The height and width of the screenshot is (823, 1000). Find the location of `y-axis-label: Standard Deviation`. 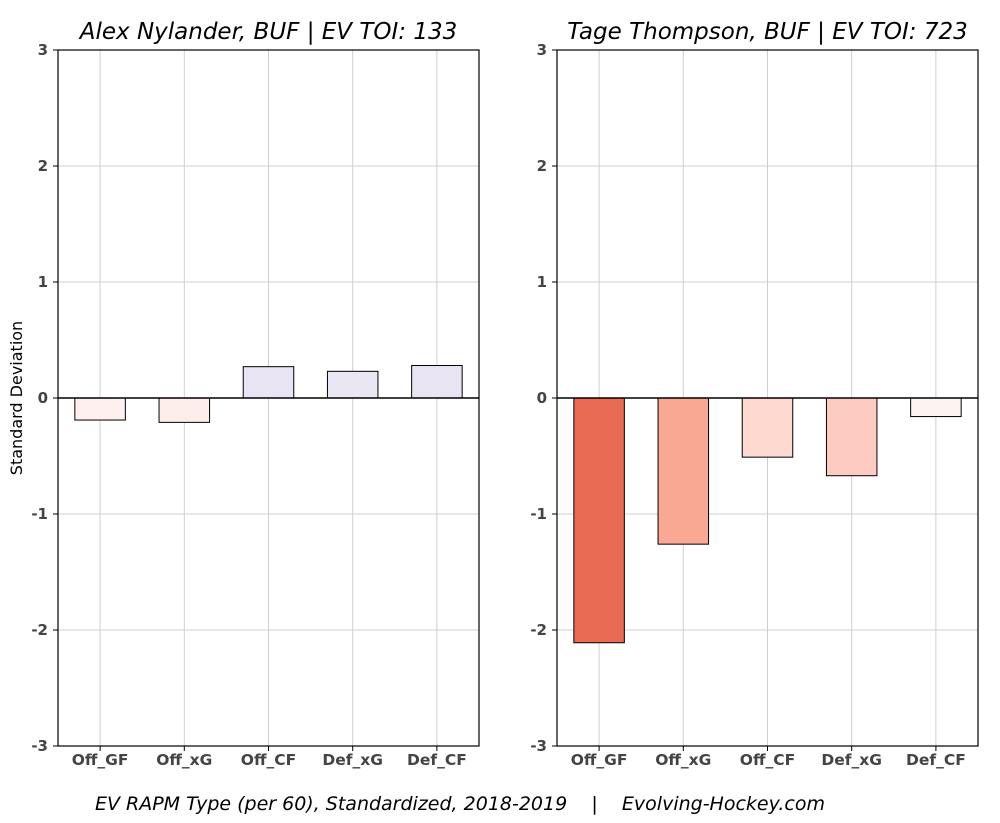

y-axis-label: Standard Deviation is located at coordinates (16, 398).